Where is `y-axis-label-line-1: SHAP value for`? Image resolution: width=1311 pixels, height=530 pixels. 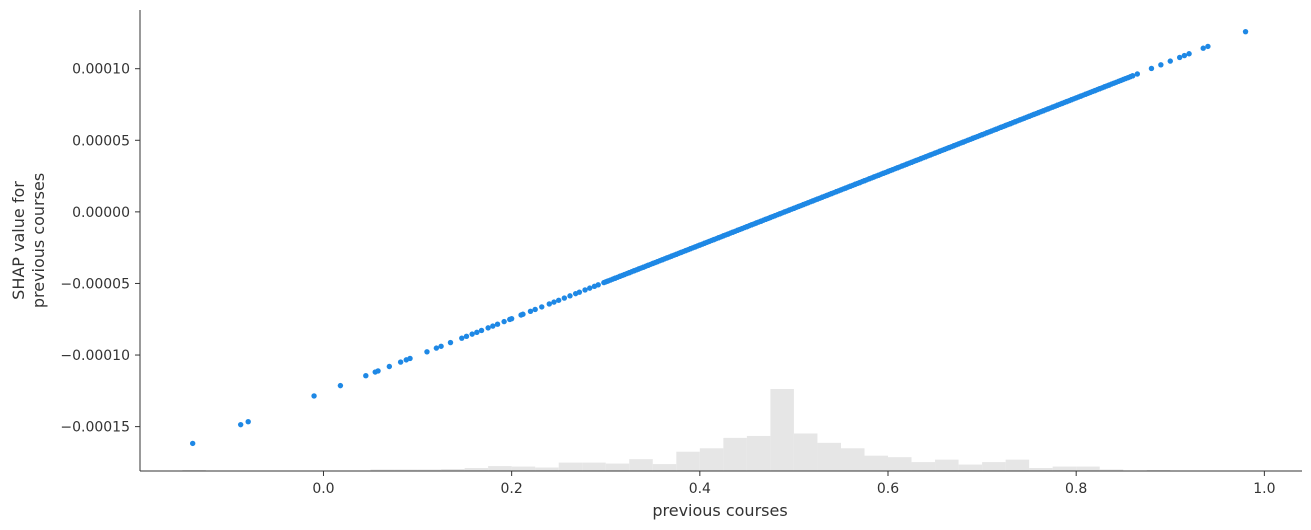
y-axis-label-line-1: SHAP value for is located at coordinates (18, 240).